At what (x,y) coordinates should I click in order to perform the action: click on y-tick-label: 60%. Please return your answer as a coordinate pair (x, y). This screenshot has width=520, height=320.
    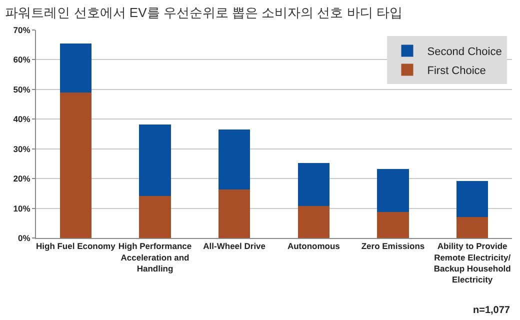
    Looking at the image, I should click on (22, 59).